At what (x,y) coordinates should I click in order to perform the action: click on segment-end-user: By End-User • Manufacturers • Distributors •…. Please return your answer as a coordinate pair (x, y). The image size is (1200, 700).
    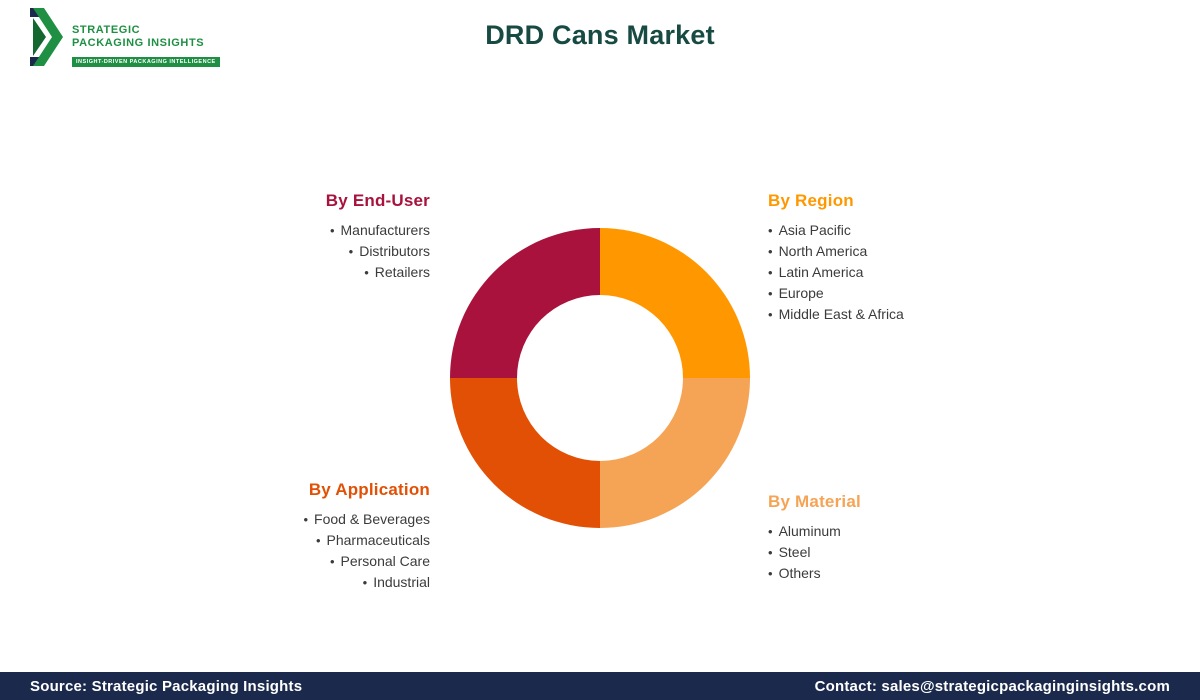
    Looking at the image, I should click on (290, 237).